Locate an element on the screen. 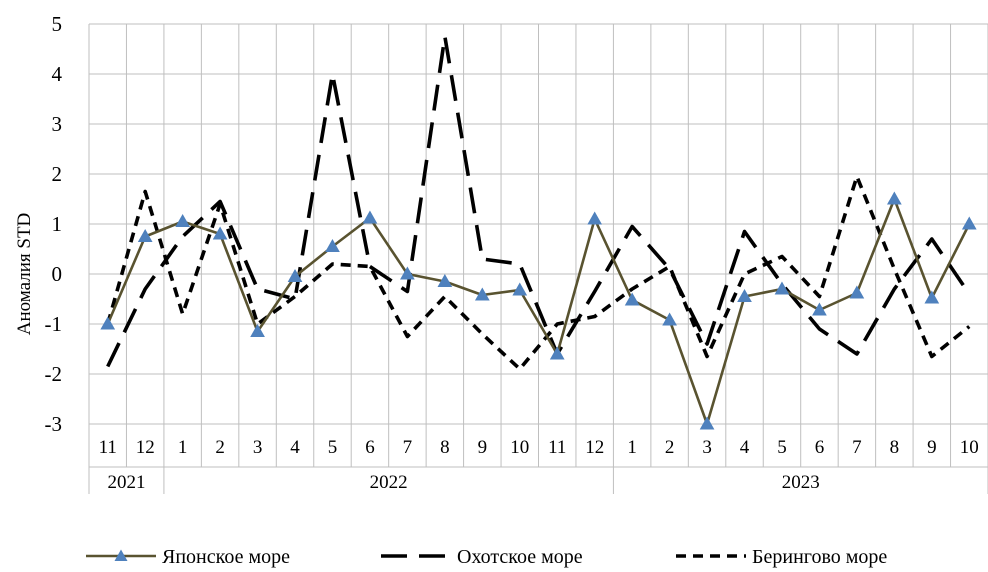 Image resolution: width=988 pixels, height=572 pixels. legend: Японское море Охотское море Берингово море is located at coordinates (486, 557).